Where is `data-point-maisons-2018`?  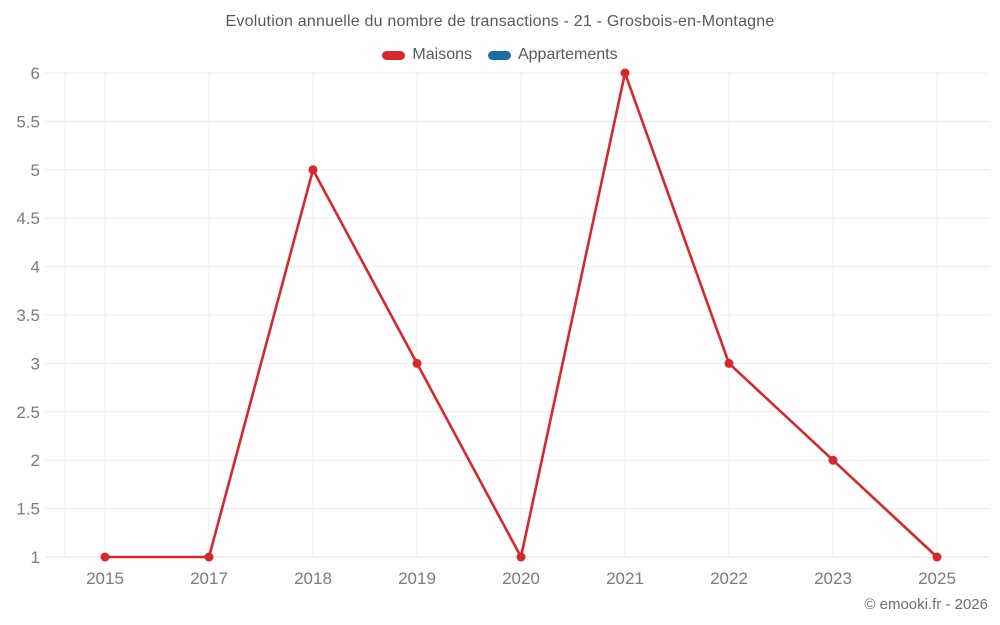
data-point-maisons-2018 is located at coordinates (313, 170).